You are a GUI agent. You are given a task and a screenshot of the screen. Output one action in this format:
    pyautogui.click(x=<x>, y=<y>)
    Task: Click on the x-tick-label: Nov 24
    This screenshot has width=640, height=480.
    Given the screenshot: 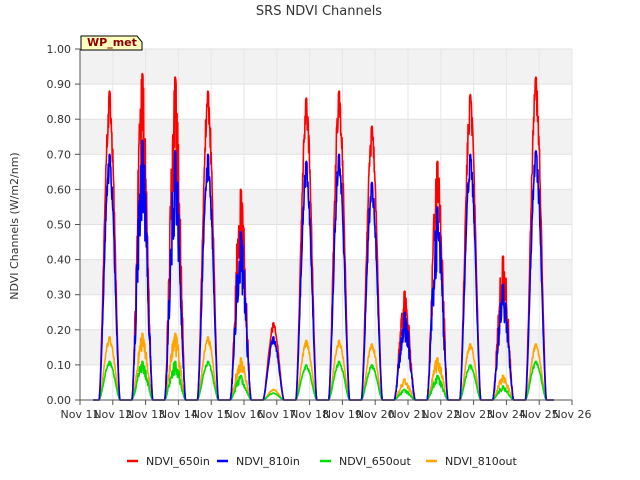 What is the action you would take?
    pyautogui.click(x=506, y=414)
    